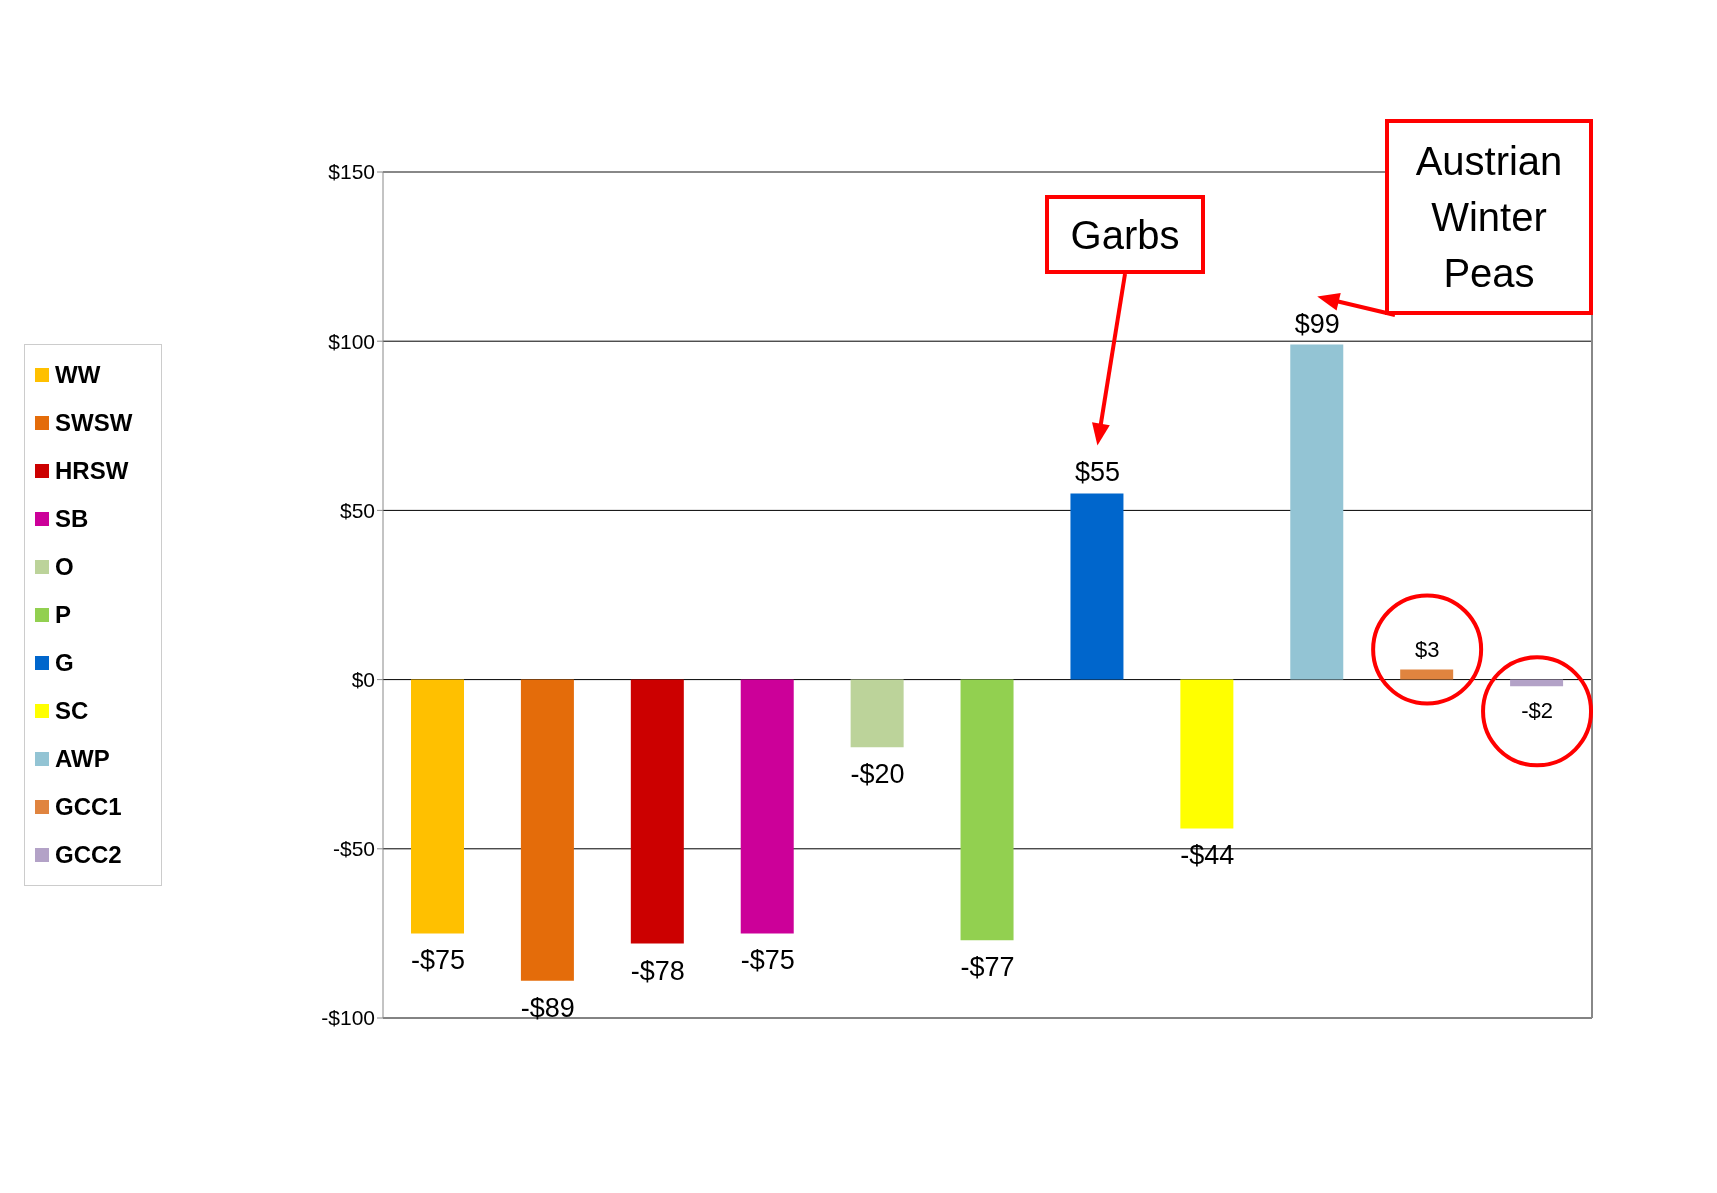 The width and height of the screenshot is (1717, 1193). Describe the element at coordinates (348, 1018) in the screenshot. I see `y-tick-label: -$100` at that location.